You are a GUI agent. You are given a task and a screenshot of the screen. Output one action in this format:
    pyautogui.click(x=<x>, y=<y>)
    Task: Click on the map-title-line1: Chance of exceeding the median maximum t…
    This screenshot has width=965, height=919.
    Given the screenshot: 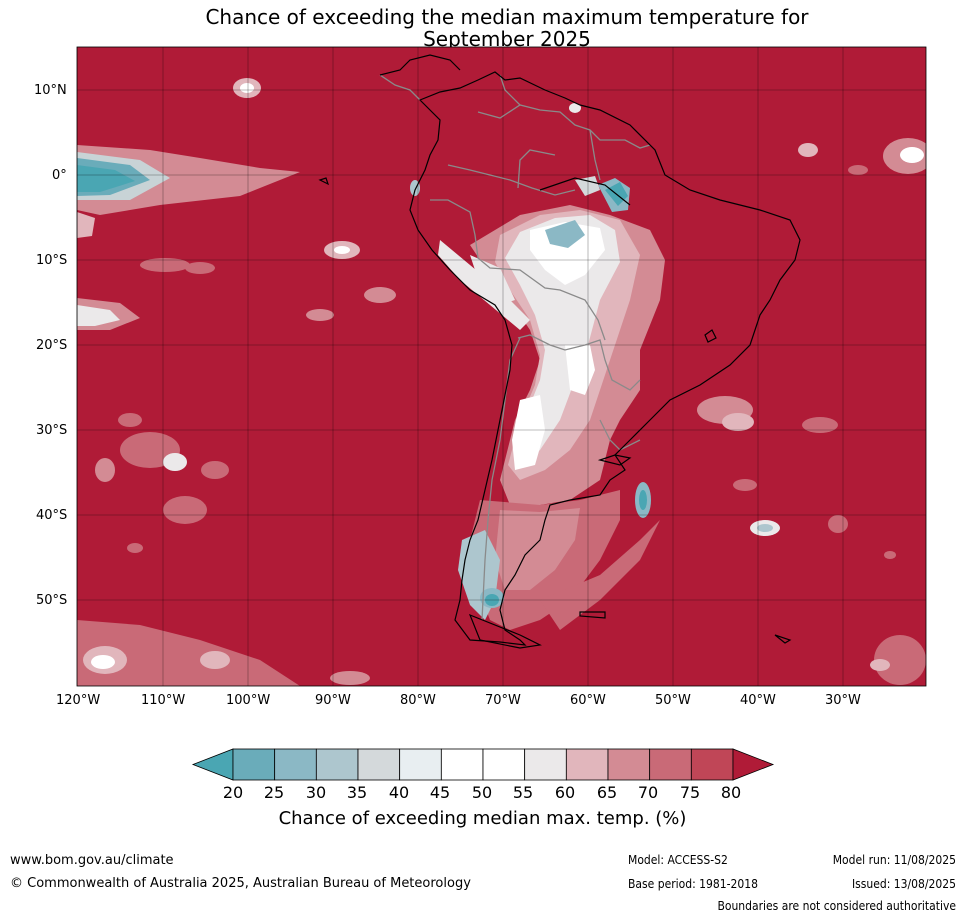 What is the action you would take?
    pyautogui.click(x=507, y=17)
    